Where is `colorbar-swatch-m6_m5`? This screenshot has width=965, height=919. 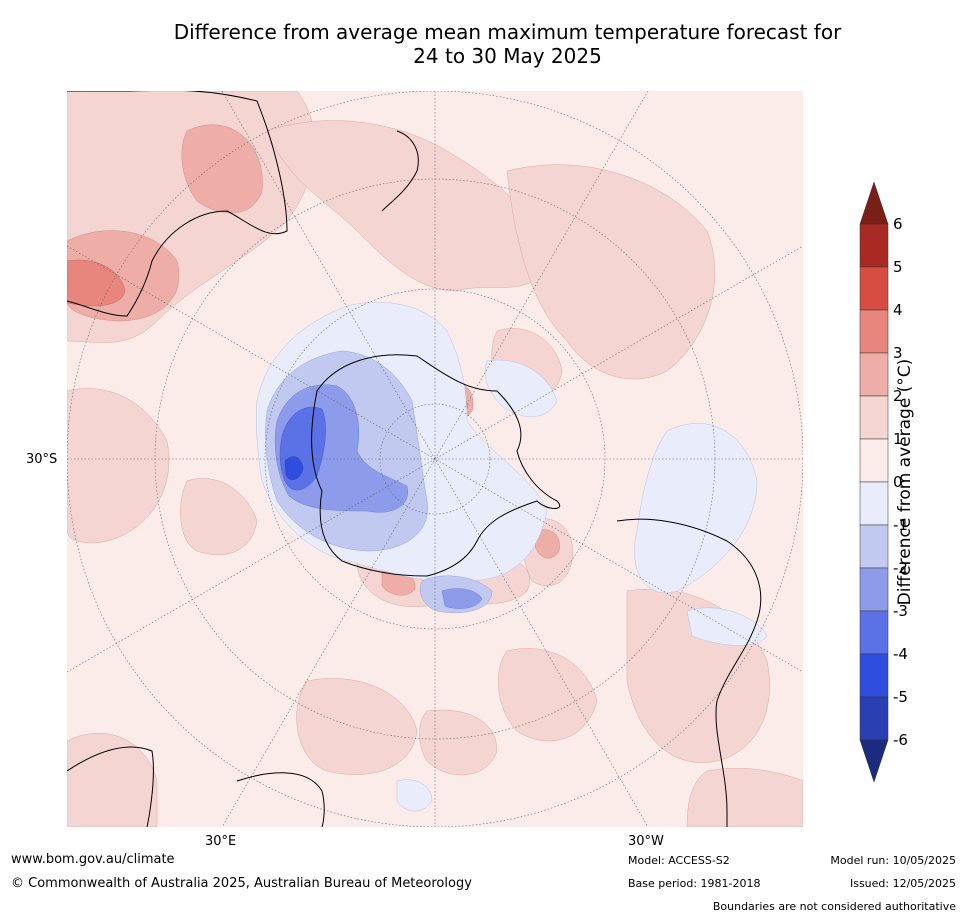 colorbar-swatch-m6_m5 is located at coordinates (874, 718).